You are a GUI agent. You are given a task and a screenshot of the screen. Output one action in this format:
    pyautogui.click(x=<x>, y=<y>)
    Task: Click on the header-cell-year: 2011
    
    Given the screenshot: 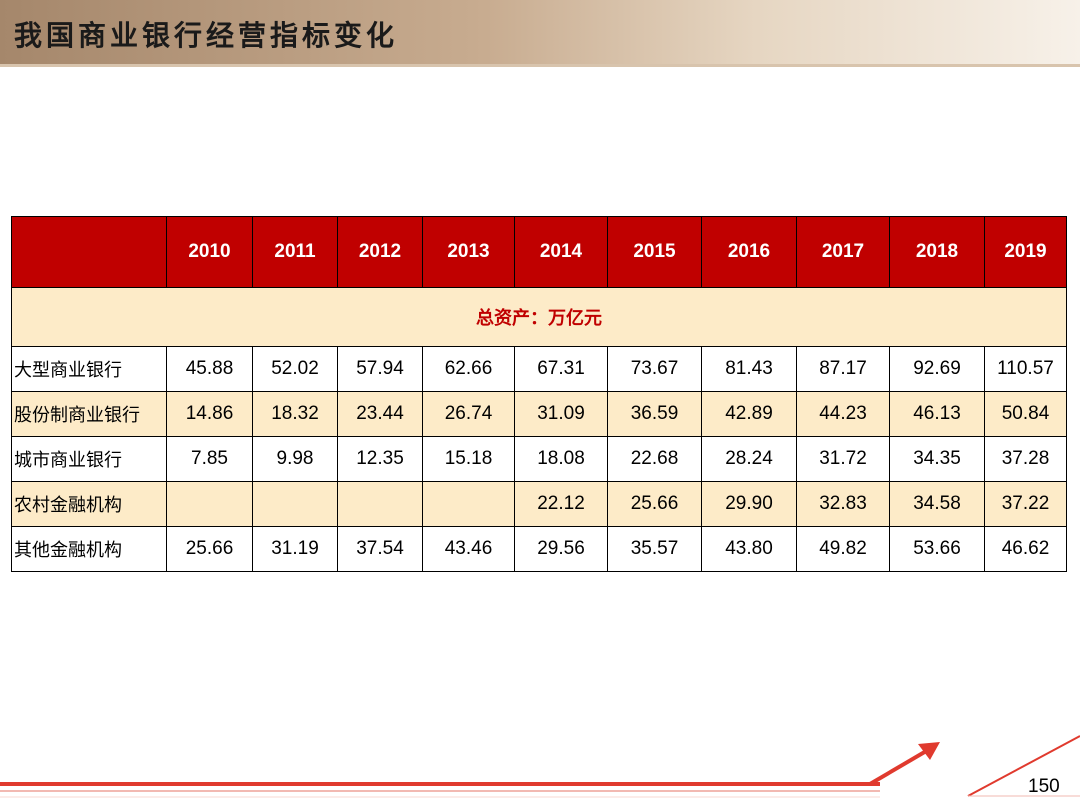 What is the action you would take?
    pyautogui.click(x=295, y=252)
    